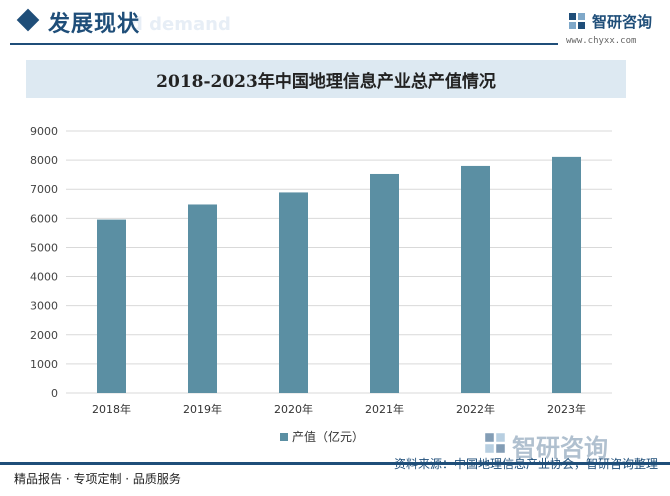  What do you see at coordinates (335, 463) in the screenshot?
I see `footer-divider` at bounding box center [335, 463].